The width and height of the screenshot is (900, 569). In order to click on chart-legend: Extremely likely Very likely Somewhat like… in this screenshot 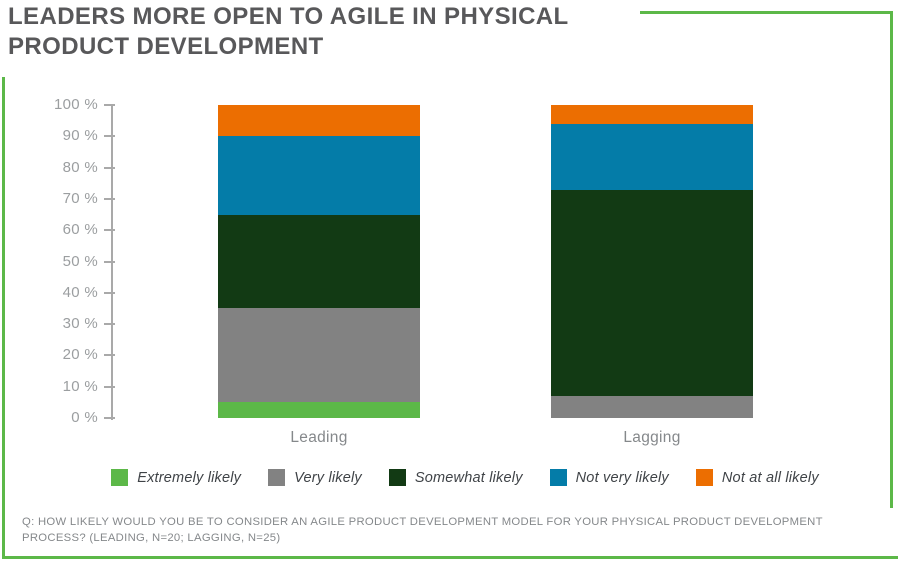, I will do `click(465, 477)`.